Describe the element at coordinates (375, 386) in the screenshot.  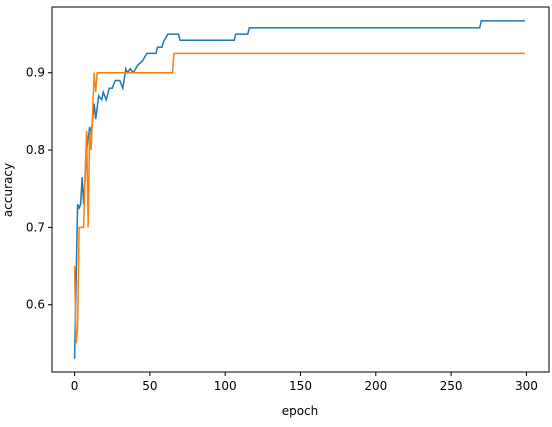
I see `x-tick-label: 200` at that location.